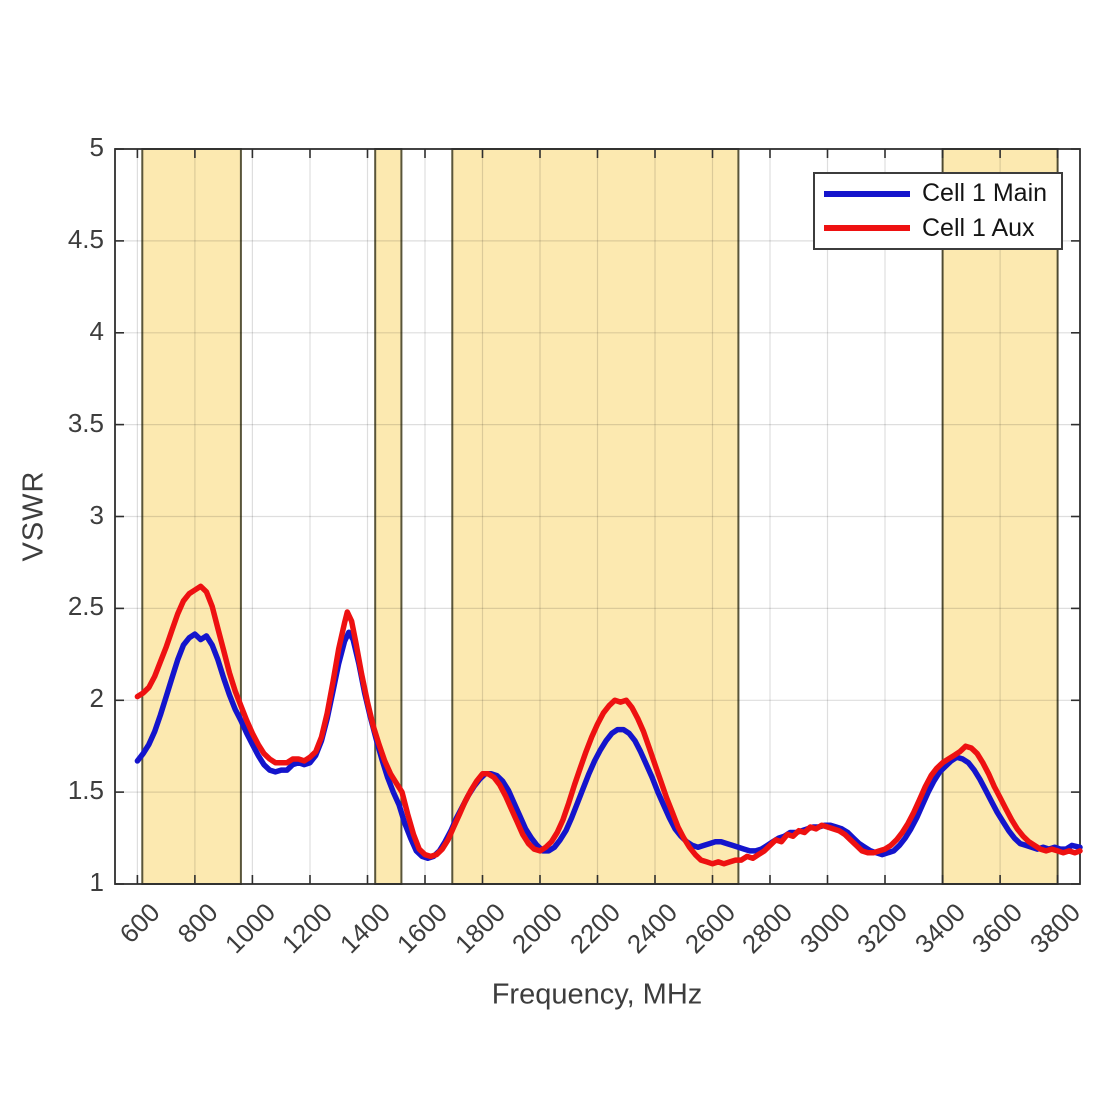 The image size is (1100, 1100). Describe the element at coordinates (867, 228) in the screenshot. I see `legend-line-sample-aux` at that location.